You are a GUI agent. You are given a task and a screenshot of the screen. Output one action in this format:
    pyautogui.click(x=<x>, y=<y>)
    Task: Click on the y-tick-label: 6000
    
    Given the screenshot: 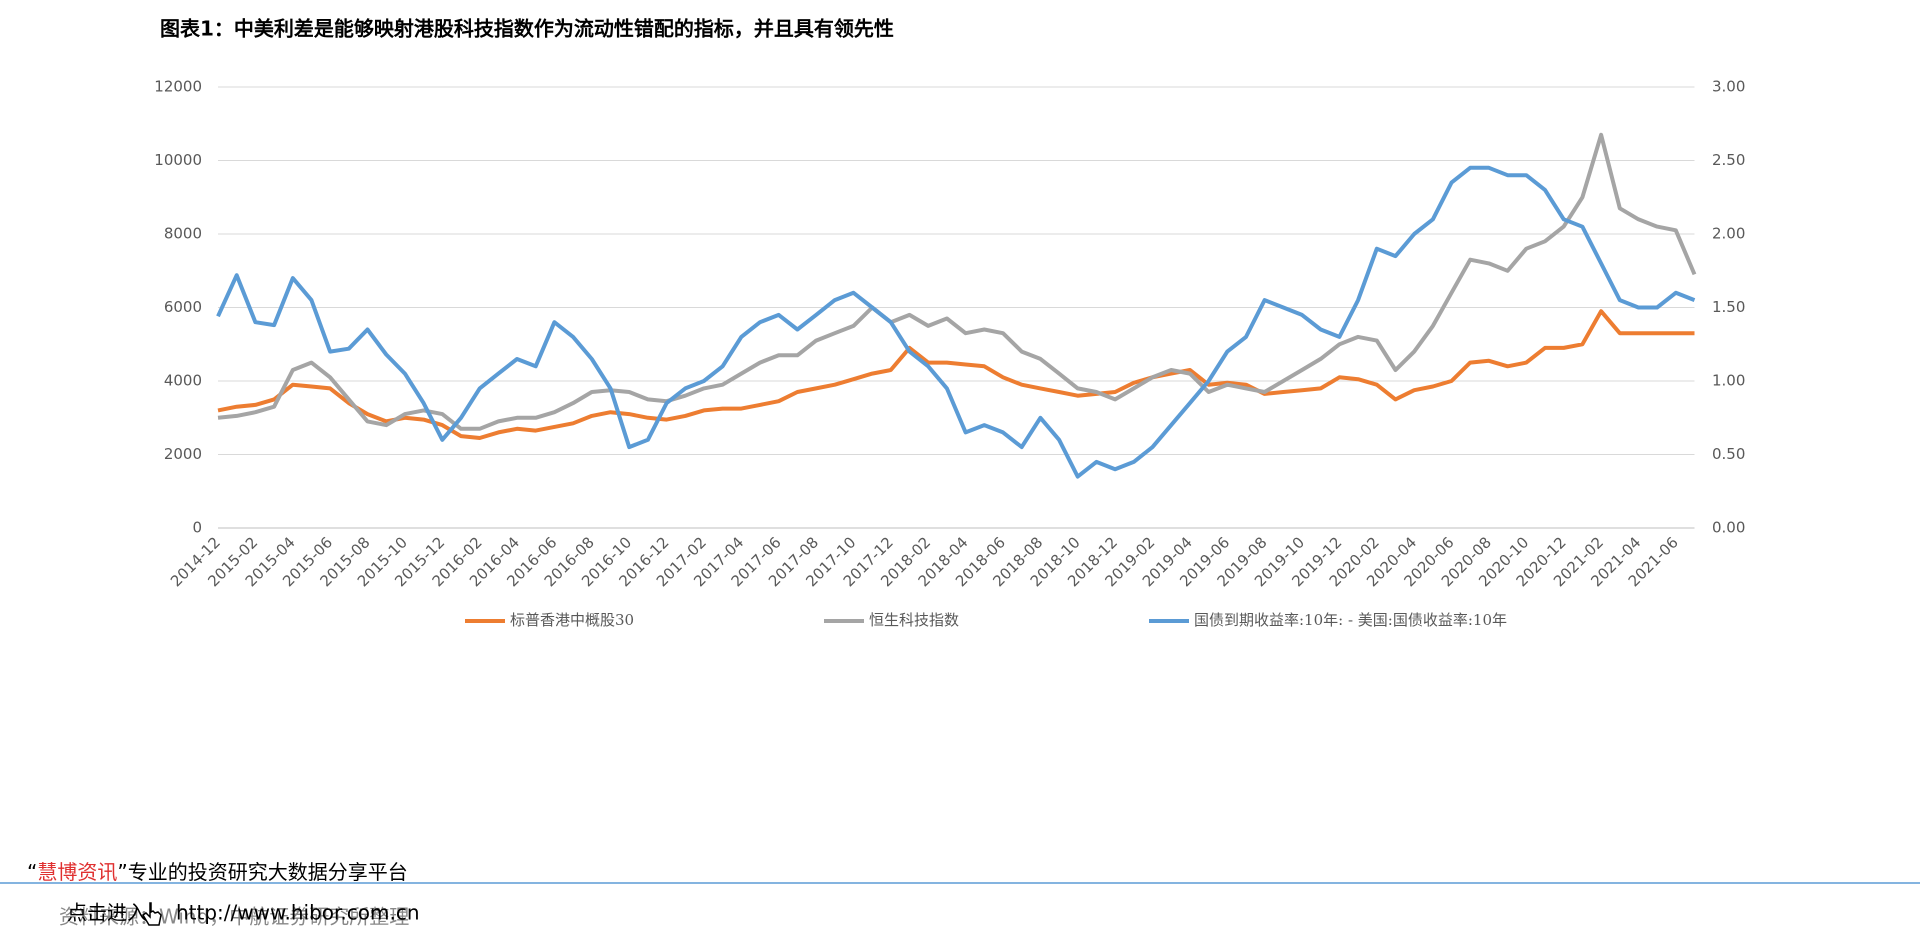 What is the action you would take?
    pyautogui.click(x=183, y=307)
    